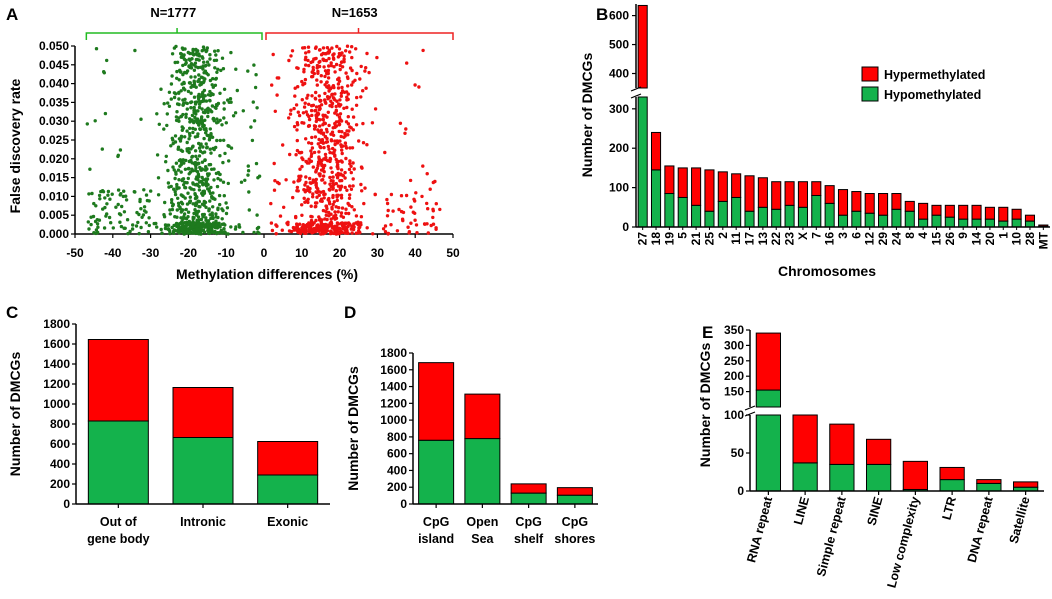  I want to click on x-tick-label: 50, so click(453, 253).